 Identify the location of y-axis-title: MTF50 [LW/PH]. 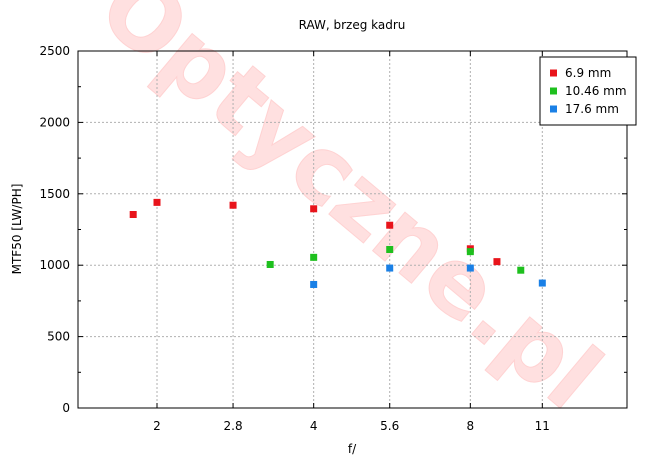
(17, 229).